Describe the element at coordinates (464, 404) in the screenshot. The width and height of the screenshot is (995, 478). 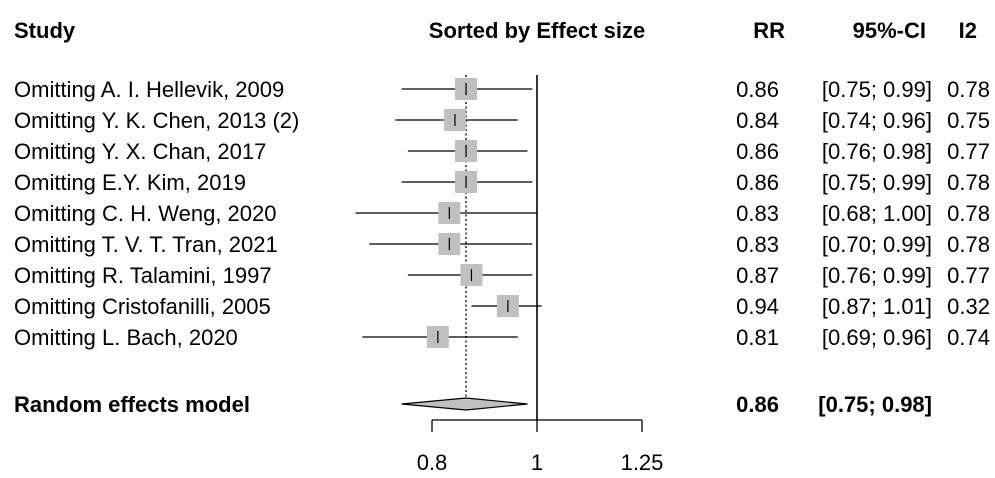
I see `summary-diamond` at that location.